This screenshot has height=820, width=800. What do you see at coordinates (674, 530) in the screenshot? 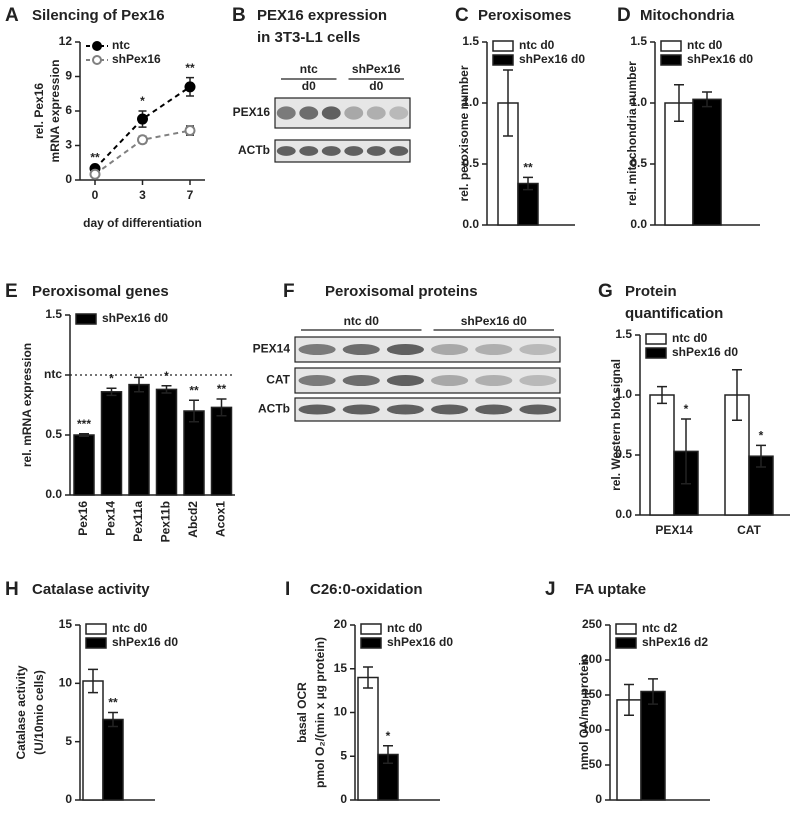
I see `x-tick-label: PEX14` at bounding box center [674, 530].